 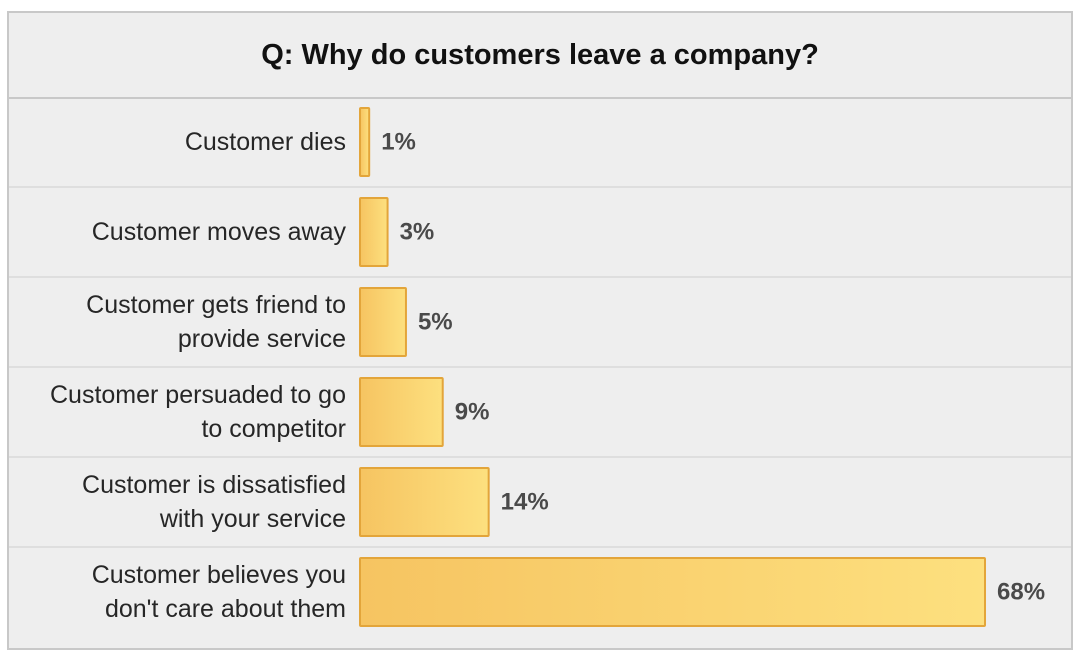 What do you see at coordinates (417, 232) in the screenshot?
I see `value-label: 3%` at bounding box center [417, 232].